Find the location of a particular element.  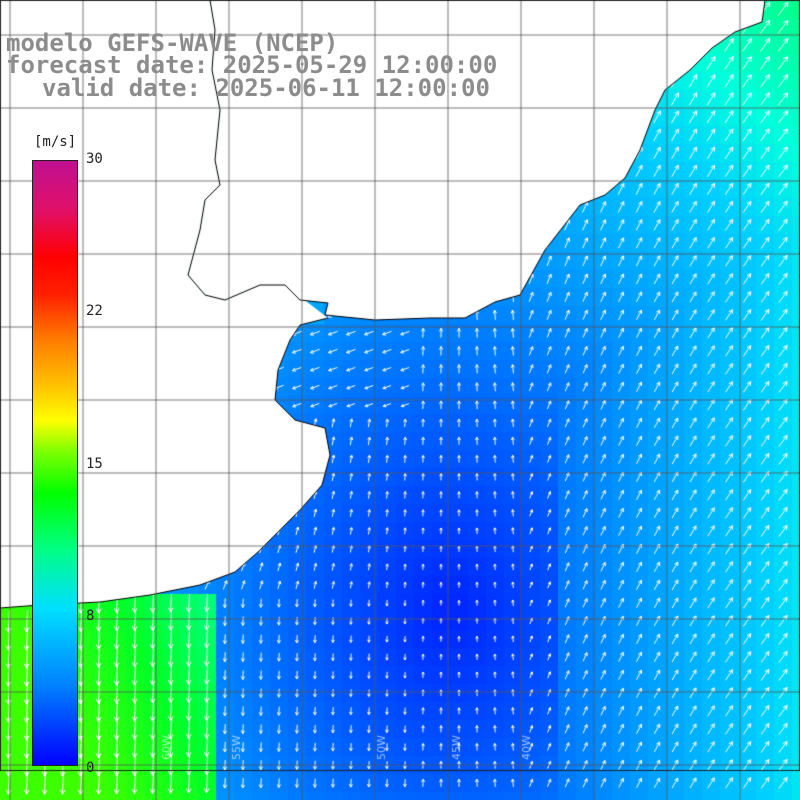

model-title: modelo GEFS-WAVE (NCEP) is located at coordinates (172, 43).